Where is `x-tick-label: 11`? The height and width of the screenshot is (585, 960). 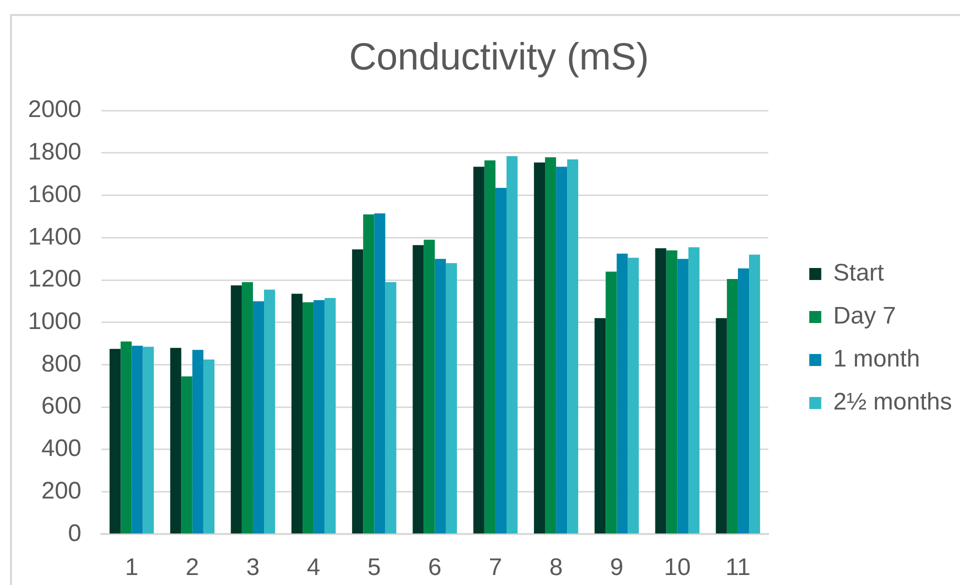 x-tick-label: 11 is located at coordinates (737, 568).